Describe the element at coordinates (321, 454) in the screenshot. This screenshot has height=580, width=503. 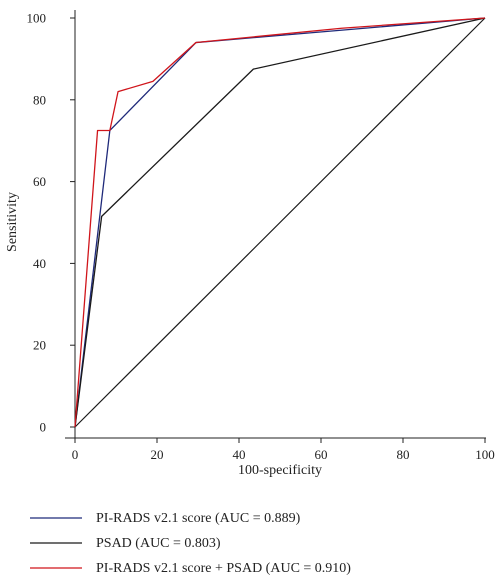
I see `x-tick-label: 60` at that location.